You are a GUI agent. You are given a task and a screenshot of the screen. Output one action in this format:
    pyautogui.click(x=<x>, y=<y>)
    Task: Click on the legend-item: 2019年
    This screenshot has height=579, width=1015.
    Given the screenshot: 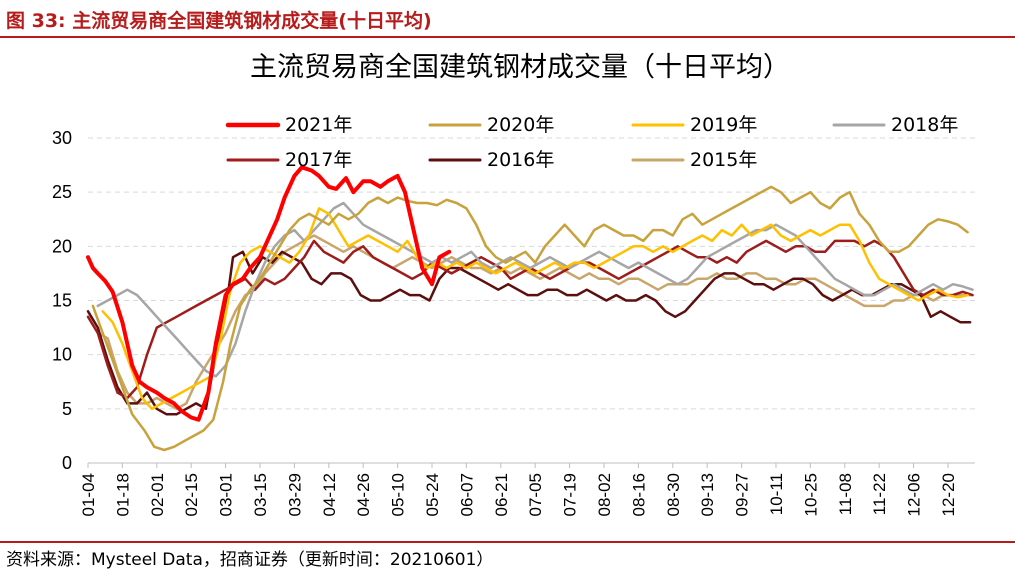 What is the action you would take?
    pyautogui.click(x=694, y=125)
    